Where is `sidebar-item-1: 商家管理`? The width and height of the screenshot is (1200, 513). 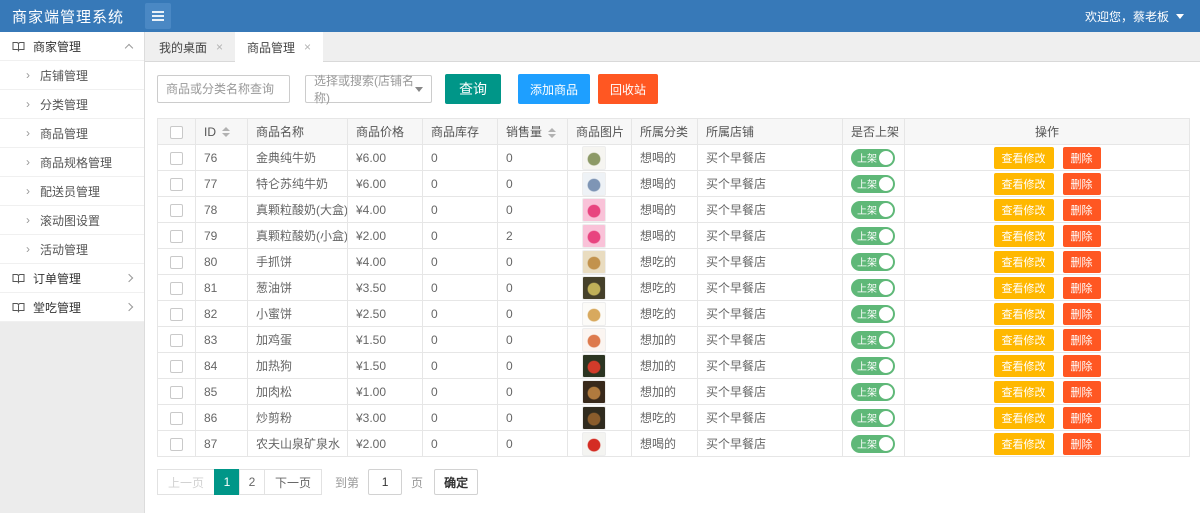 sidebar-item-1: 商家管理 is located at coordinates (72, 46).